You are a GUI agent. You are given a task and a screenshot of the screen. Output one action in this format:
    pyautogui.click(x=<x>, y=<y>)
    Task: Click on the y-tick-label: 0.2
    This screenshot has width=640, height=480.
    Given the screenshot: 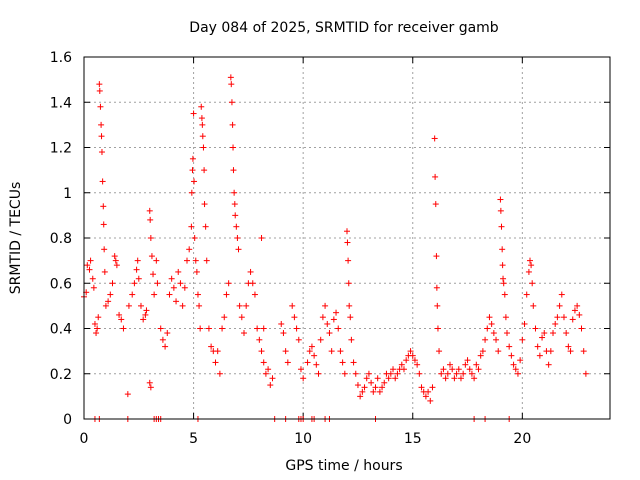 What is the action you would take?
    pyautogui.click(x=61, y=375)
    